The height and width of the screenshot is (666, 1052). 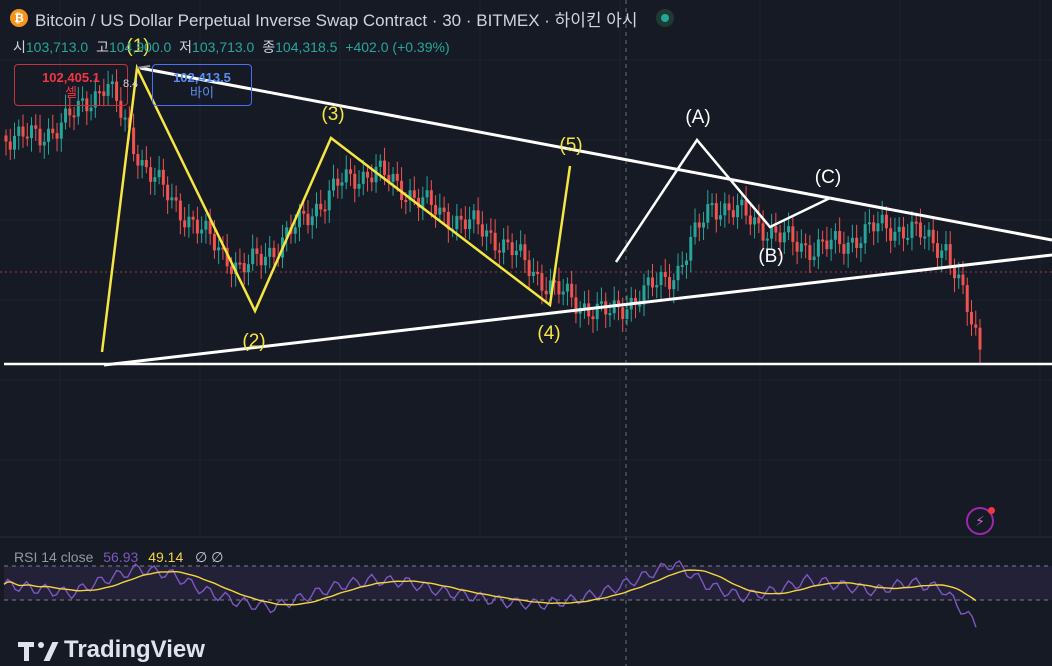 What do you see at coordinates (111, 650) in the screenshot?
I see `tradingview-logo: TradingView` at bounding box center [111, 650].